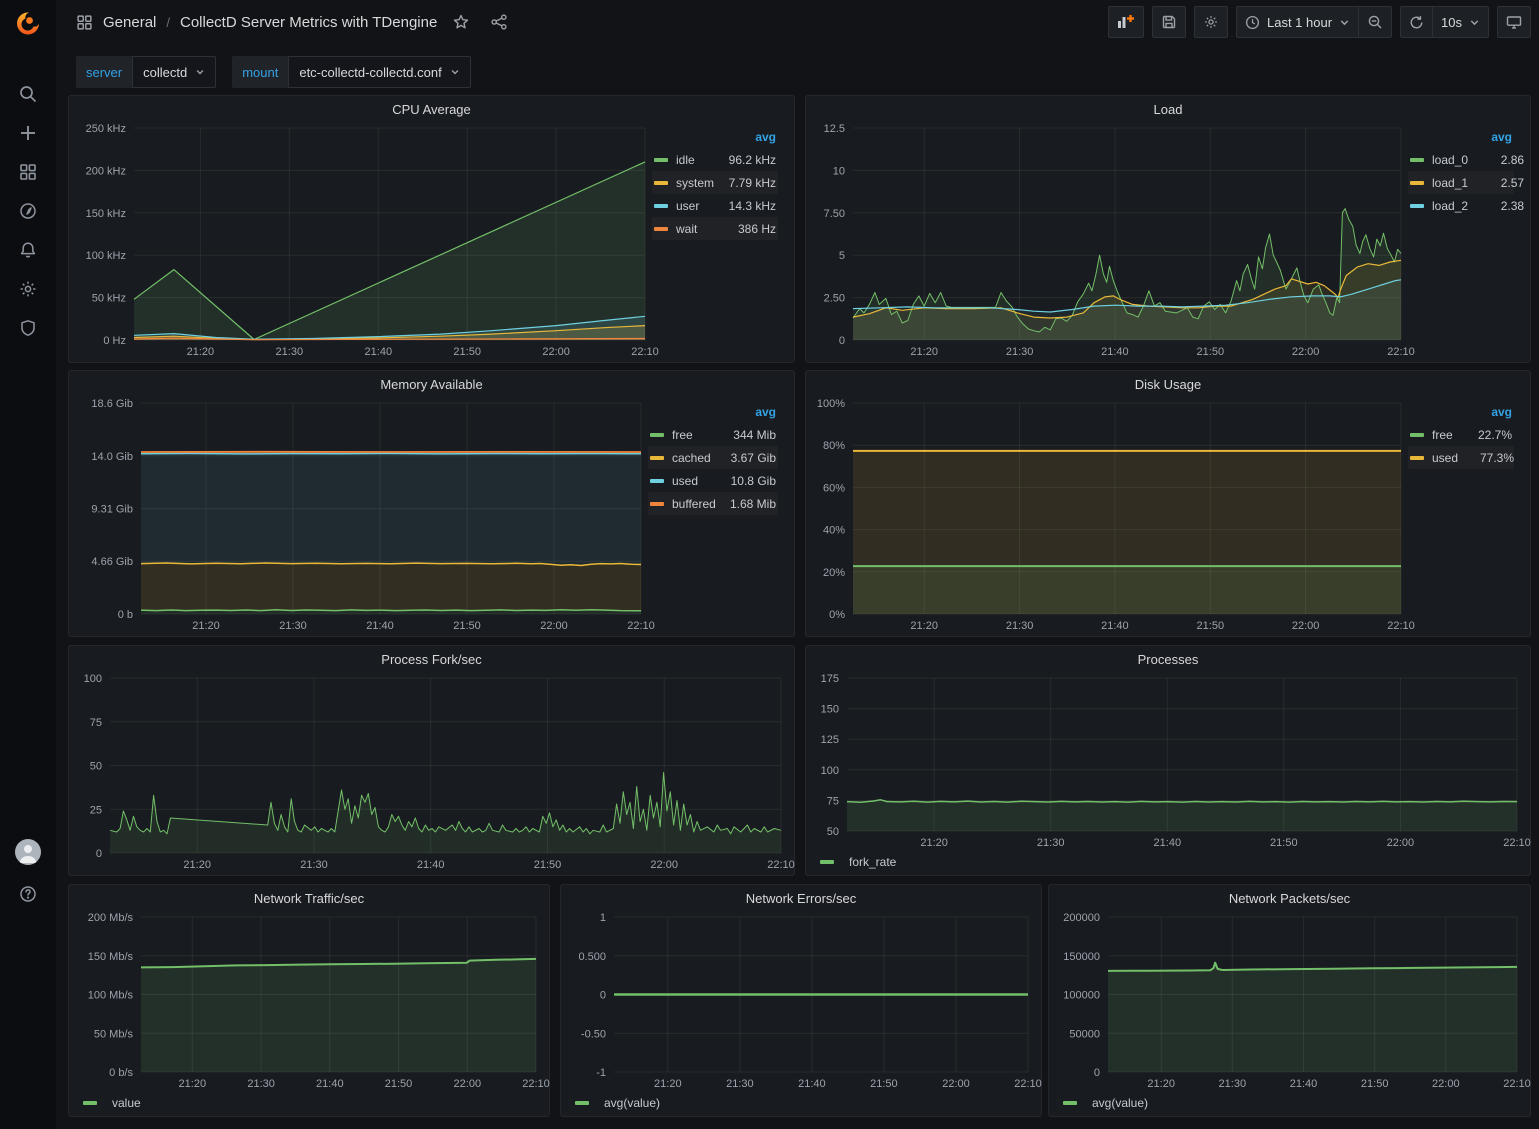 Image resolution: width=1539 pixels, height=1129 pixels. What do you see at coordinates (293, 626) in the screenshot?
I see `svg-text: 21:30` at bounding box center [293, 626].